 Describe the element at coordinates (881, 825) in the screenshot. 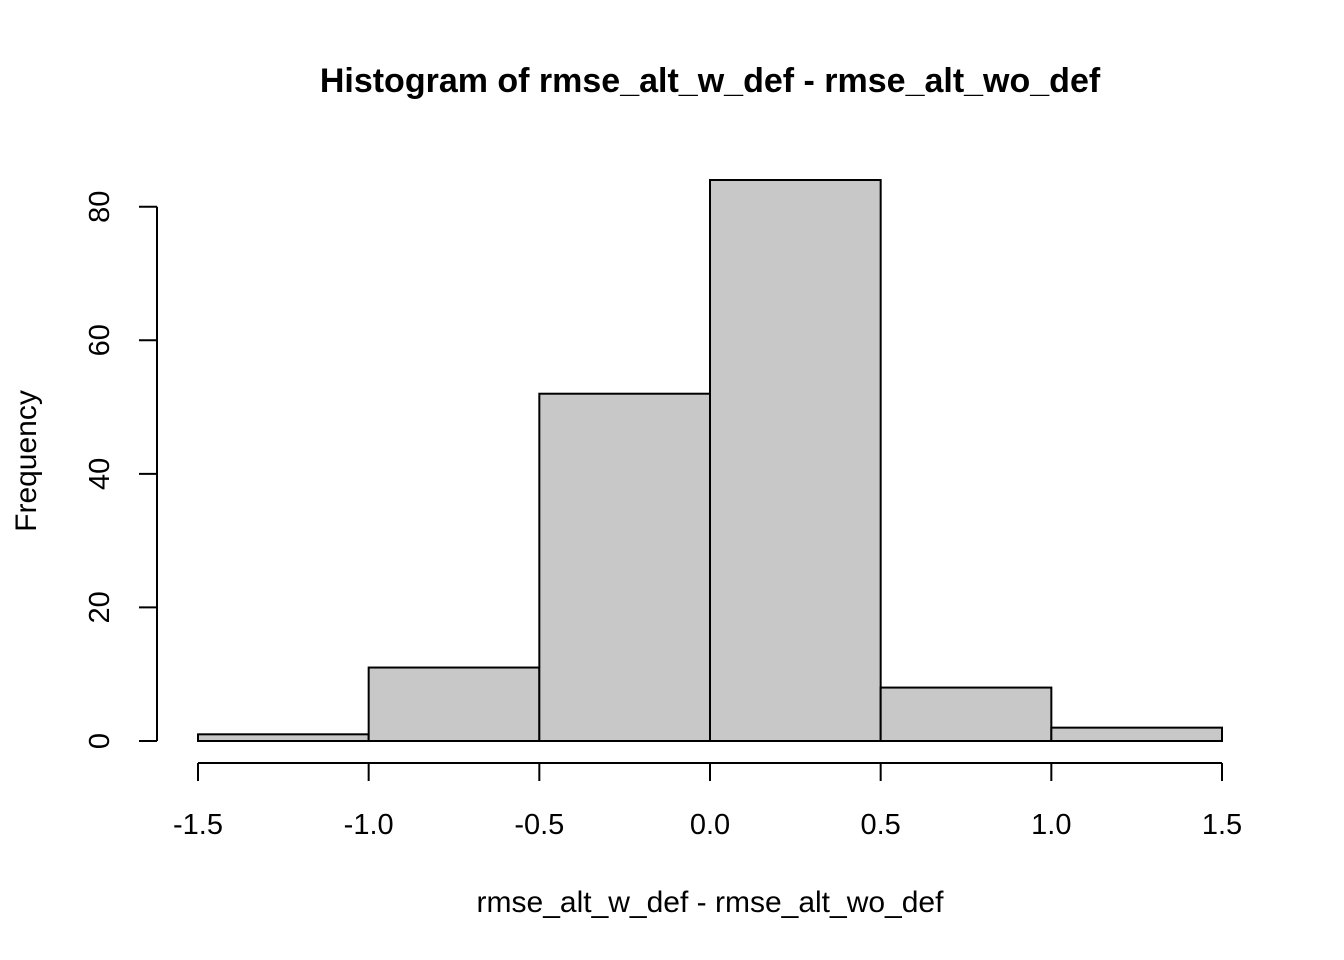

I see `x-tick-label: 0.5` at that location.